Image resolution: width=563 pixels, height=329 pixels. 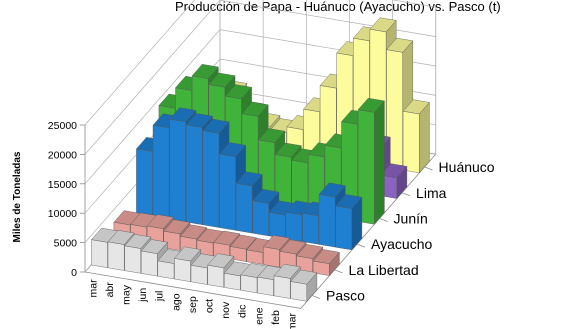 I want to click on x-tick-label: ene, so click(x=259, y=316).